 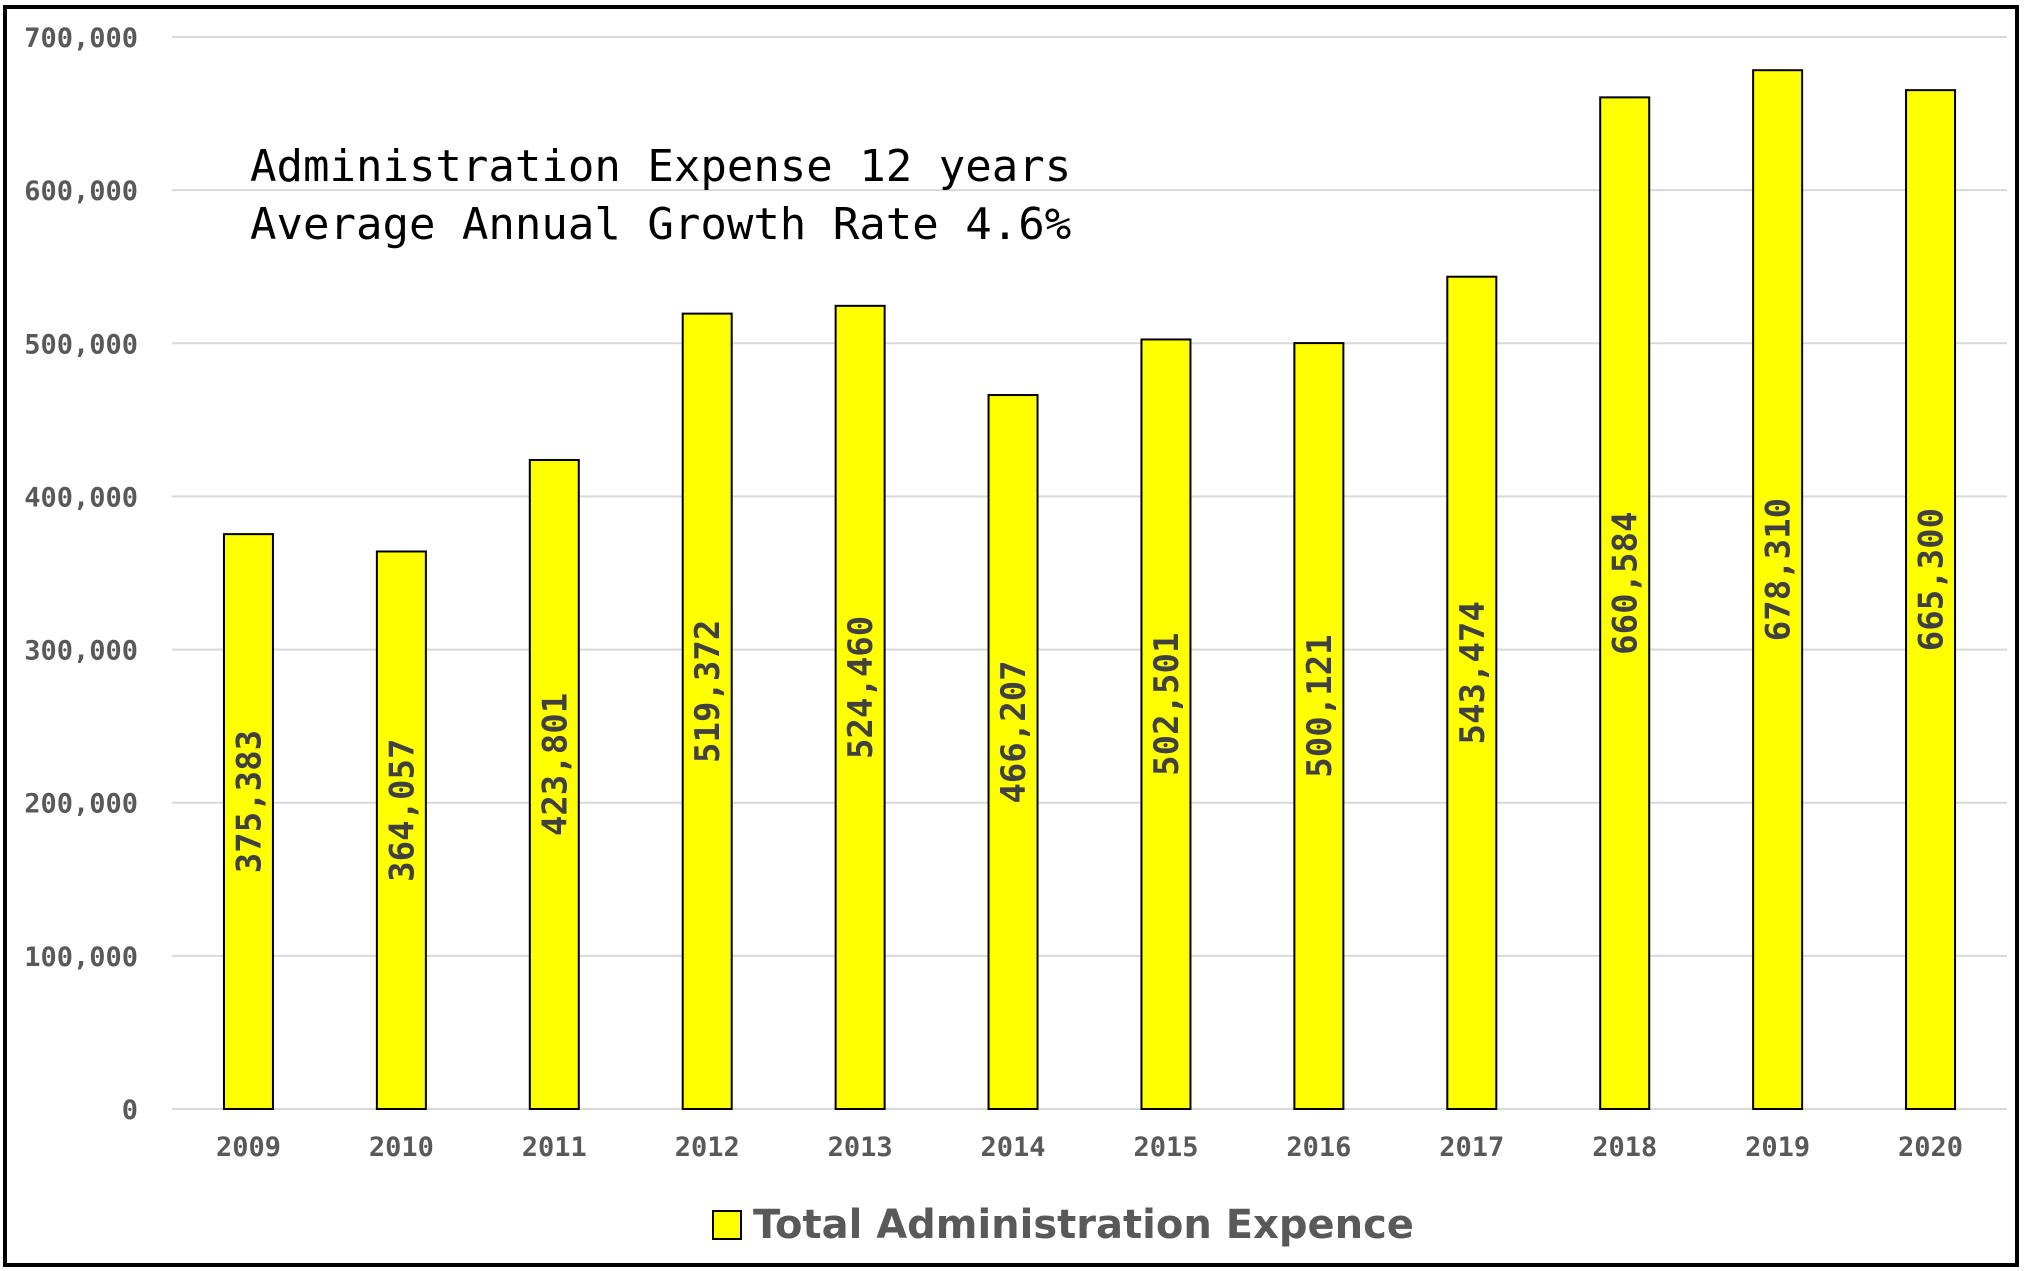 What do you see at coordinates (1471, 1147) in the screenshot?
I see `x-tick-label-2017: 2017` at bounding box center [1471, 1147].